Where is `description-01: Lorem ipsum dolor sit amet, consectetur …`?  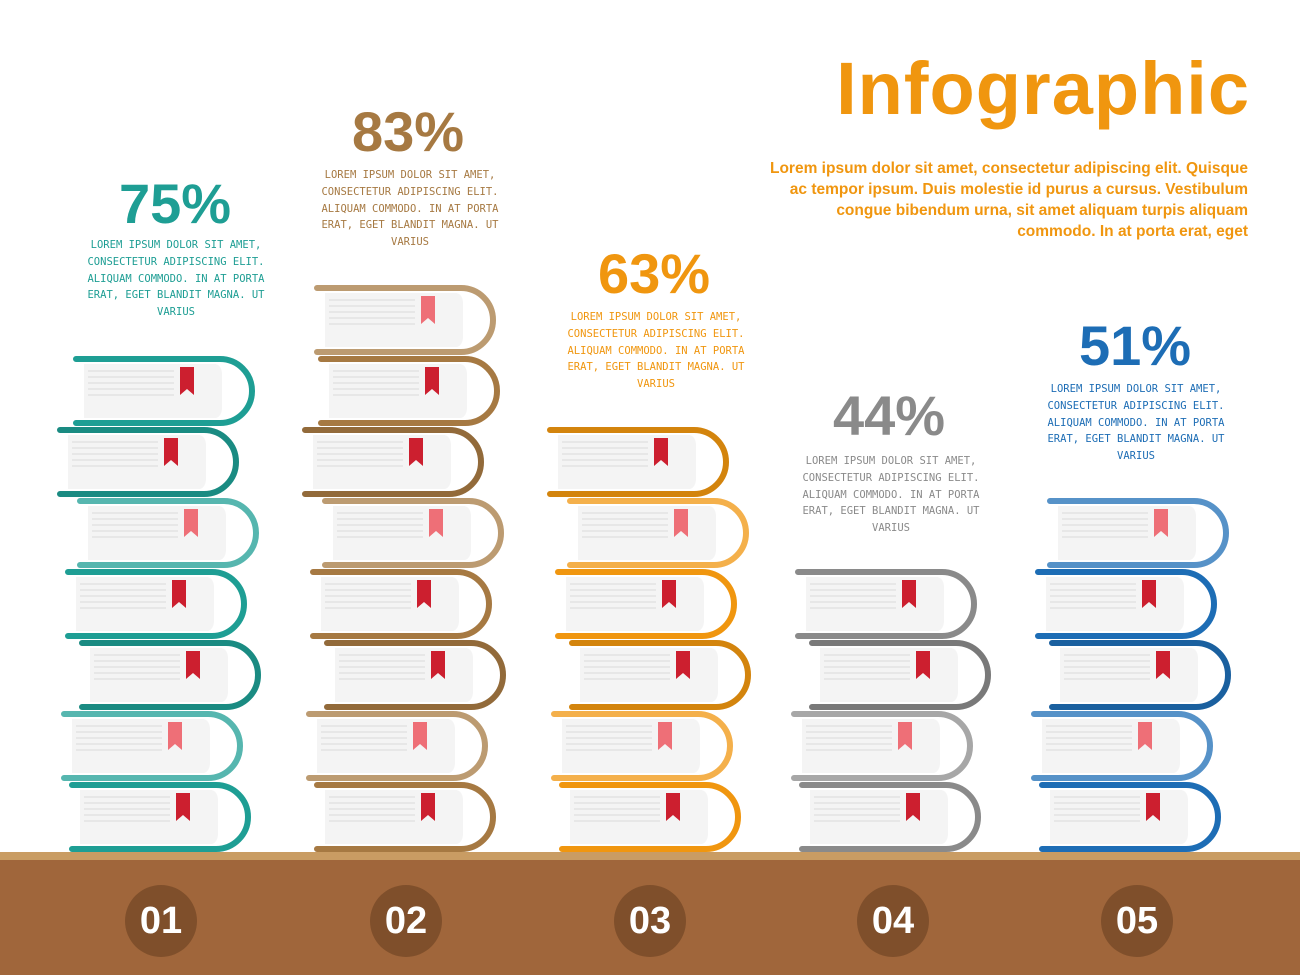
description-01: Lorem ipsum dolor sit amet, consectetur … is located at coordinates (176, 279).